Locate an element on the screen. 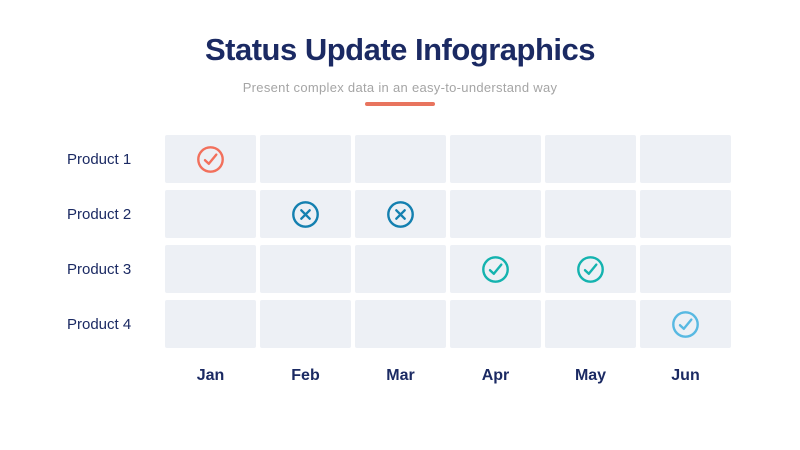 This screenshot has height=450, width=800. row-label-product-3: Product 3 is located at coordinates (99, 269).